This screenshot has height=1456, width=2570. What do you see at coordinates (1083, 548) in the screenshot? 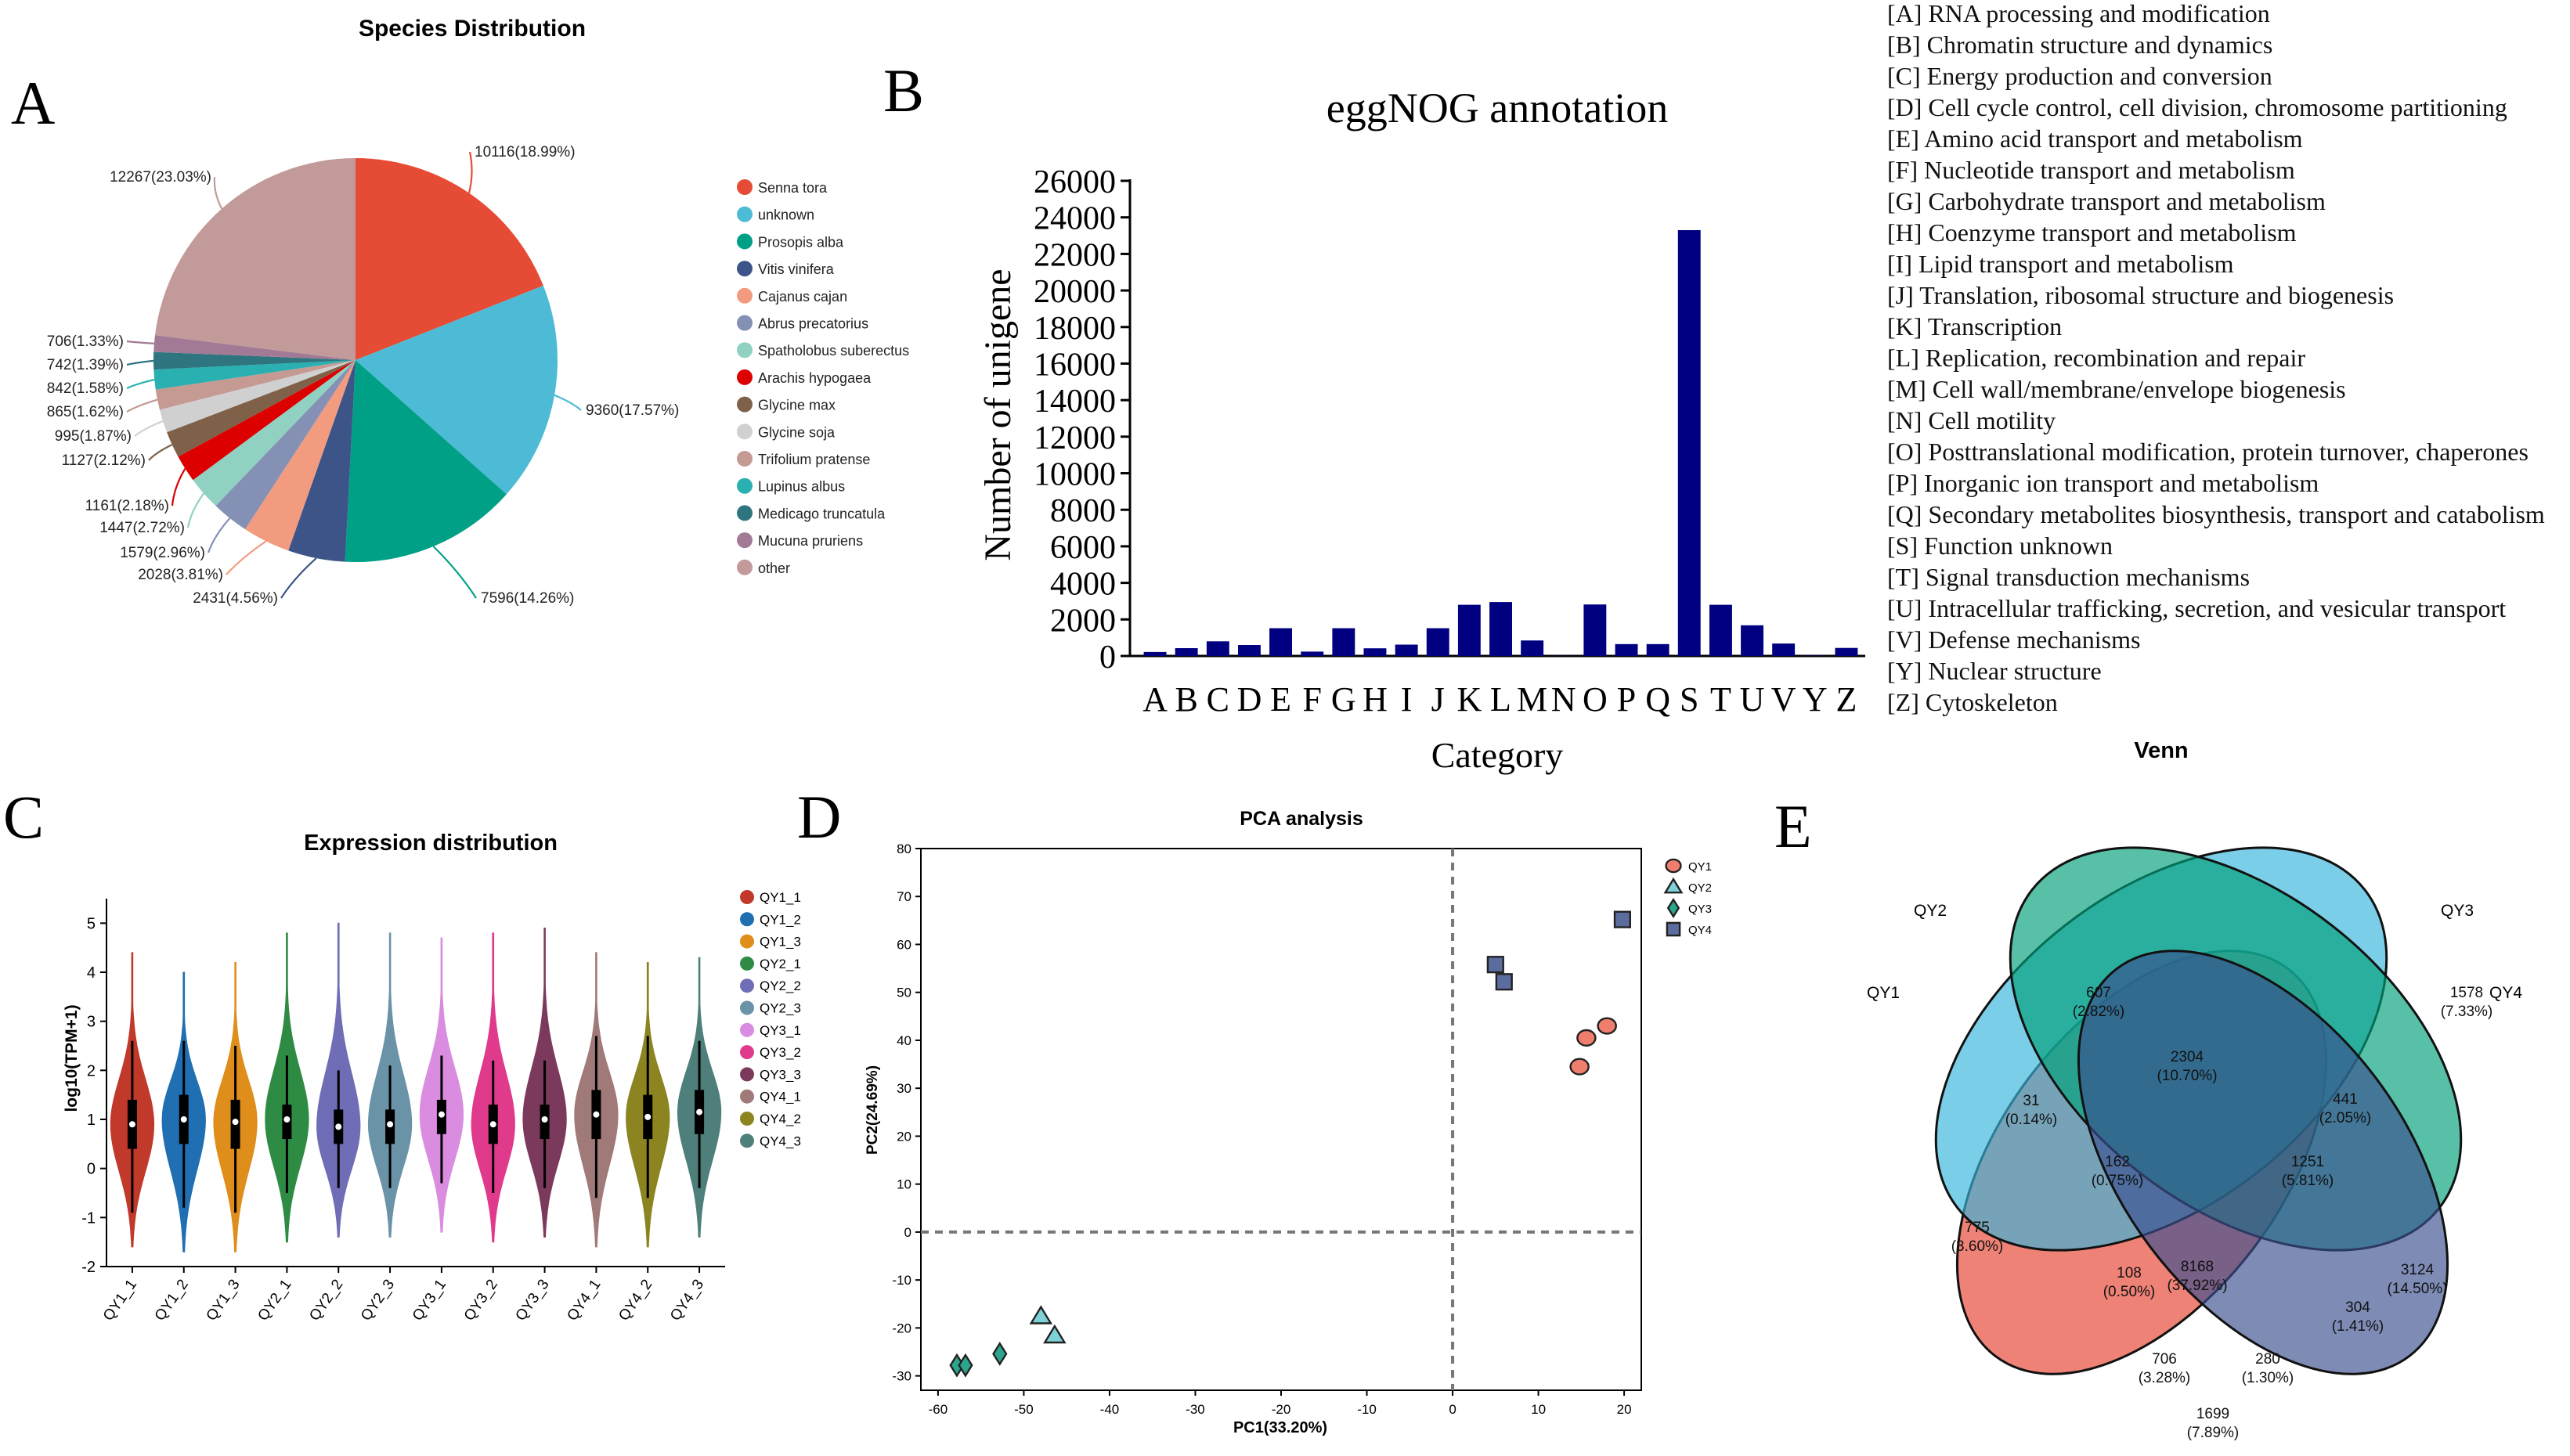
I see `bar-y-tick-label: 6000` at bounding box center [1083, 548].